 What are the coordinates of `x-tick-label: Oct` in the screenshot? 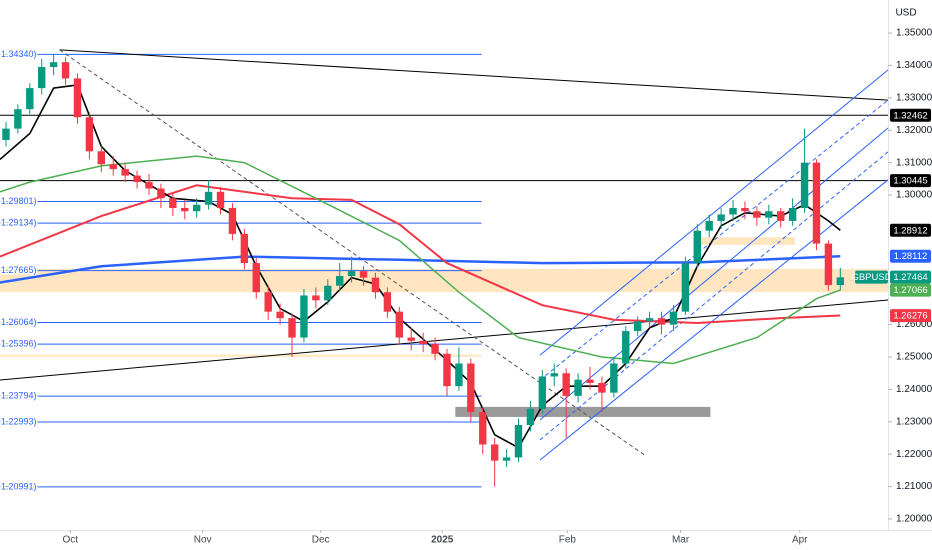 It's located at (71, 540).